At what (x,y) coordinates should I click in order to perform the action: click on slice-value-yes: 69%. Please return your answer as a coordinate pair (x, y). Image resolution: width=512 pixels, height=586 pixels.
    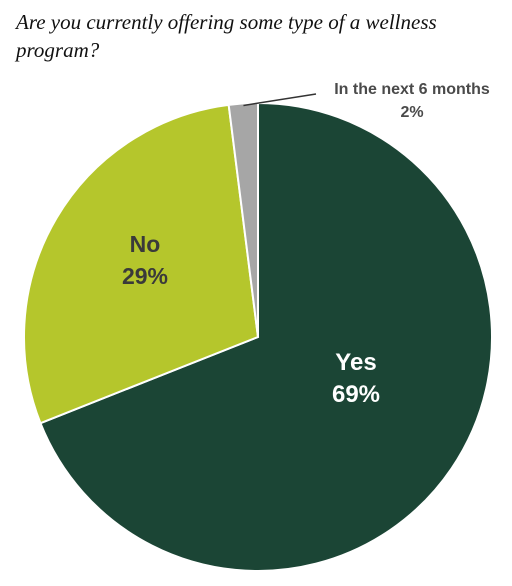
    Looking at the image, I should click on (356, 394).